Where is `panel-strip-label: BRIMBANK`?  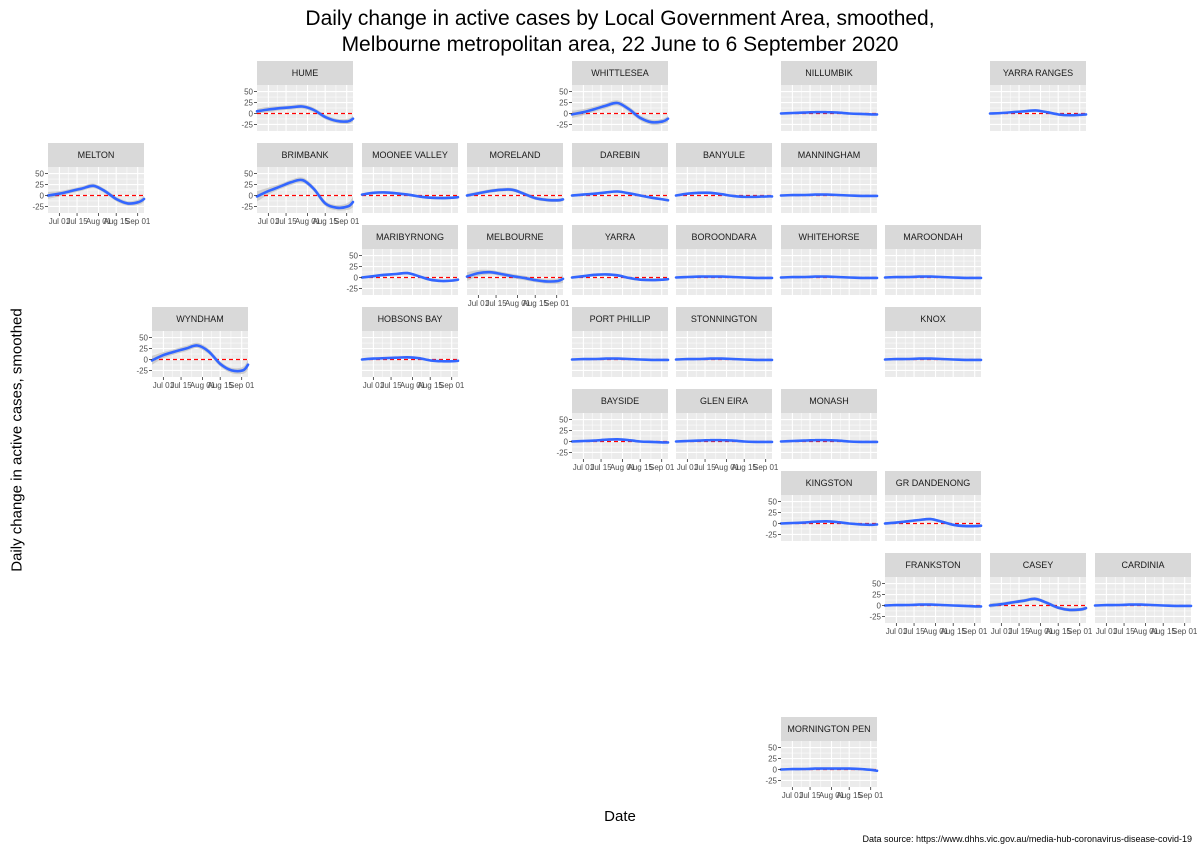 panel-strip-label: BRIMBANK is located at coordinates (304, 155).